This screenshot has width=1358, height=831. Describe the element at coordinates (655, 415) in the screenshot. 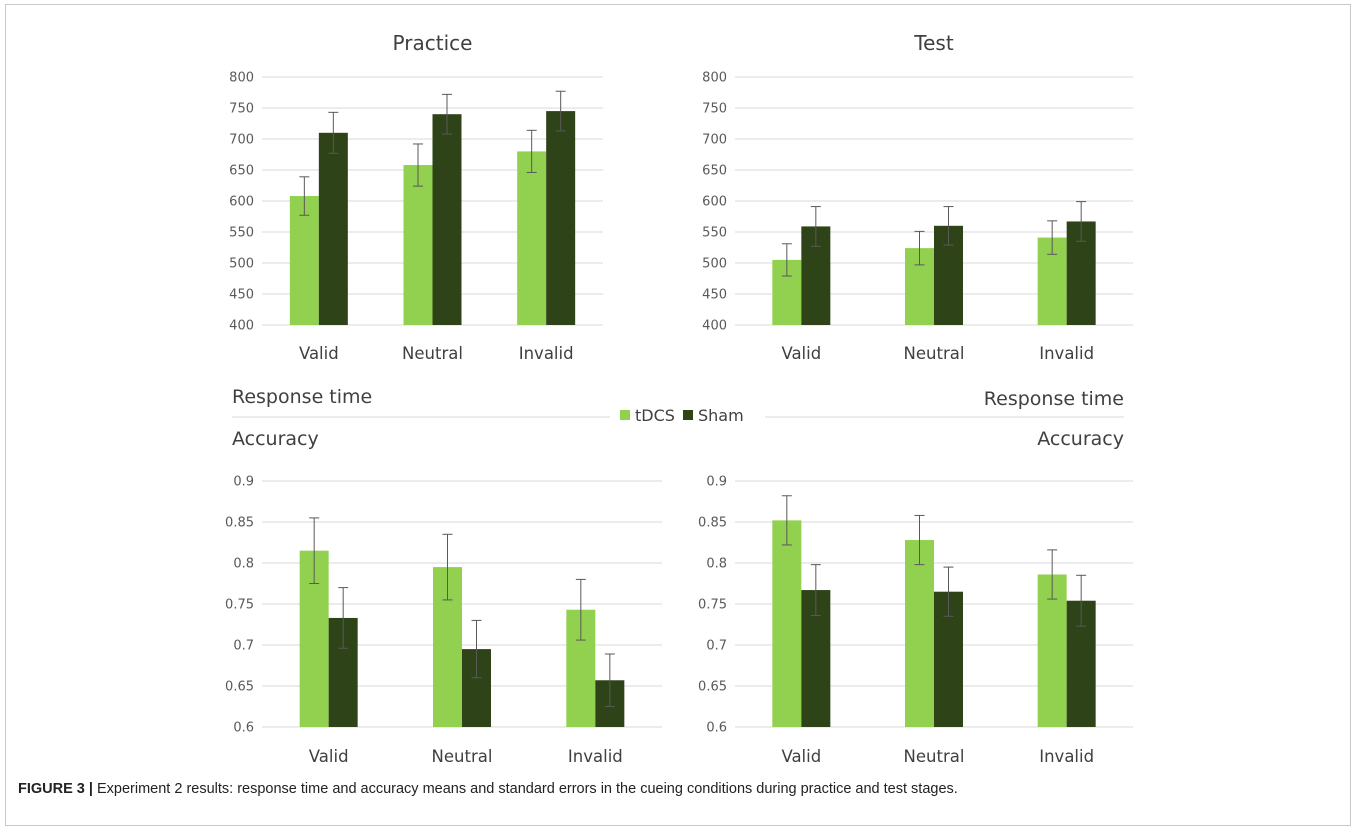

I see `legend-label-tdcs: tDCS` at that location.